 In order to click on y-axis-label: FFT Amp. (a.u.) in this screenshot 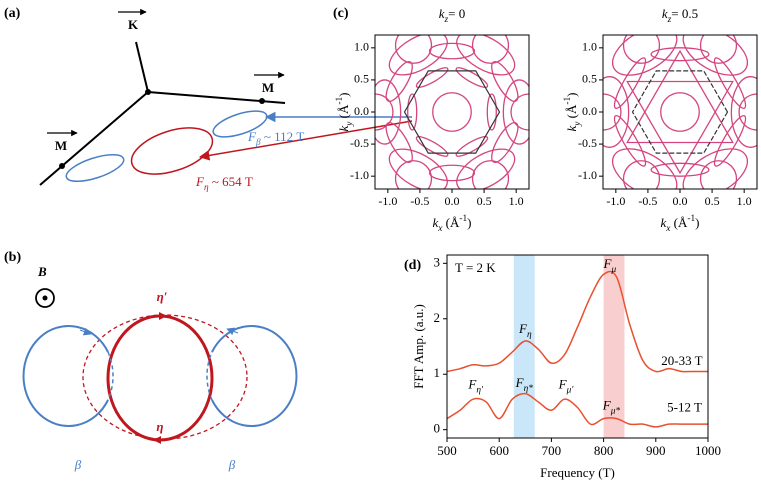, I will do `click(418, 346)`.